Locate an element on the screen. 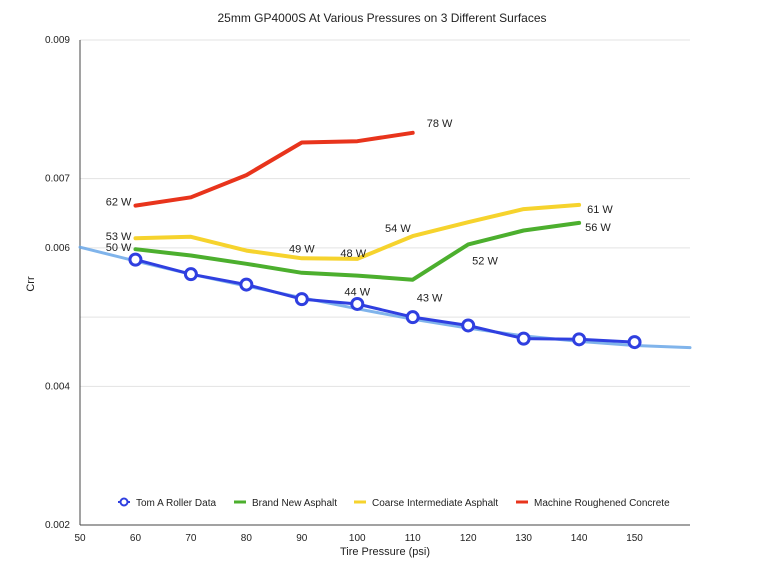  y-tick-label: 0.006 is located at coordinates (57, 248).